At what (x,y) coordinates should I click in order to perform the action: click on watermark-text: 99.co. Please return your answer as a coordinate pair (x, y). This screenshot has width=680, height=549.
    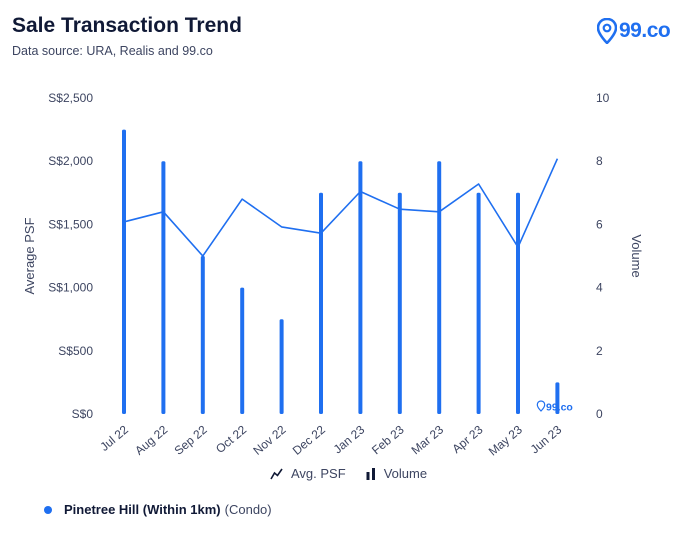
    Looking at the image, I should click on (559, 408).